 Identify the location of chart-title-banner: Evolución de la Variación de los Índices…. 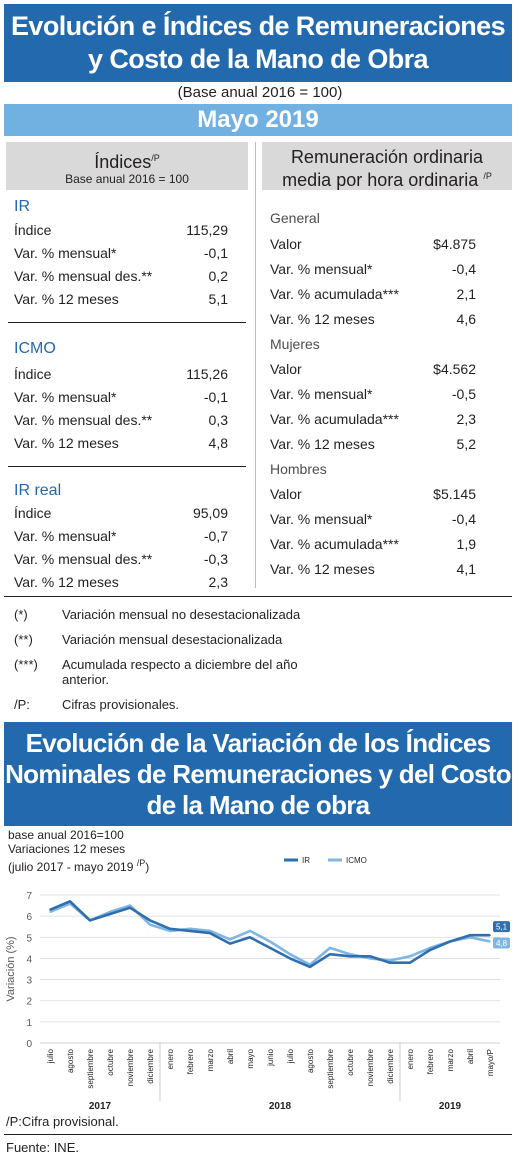
(258, 774).